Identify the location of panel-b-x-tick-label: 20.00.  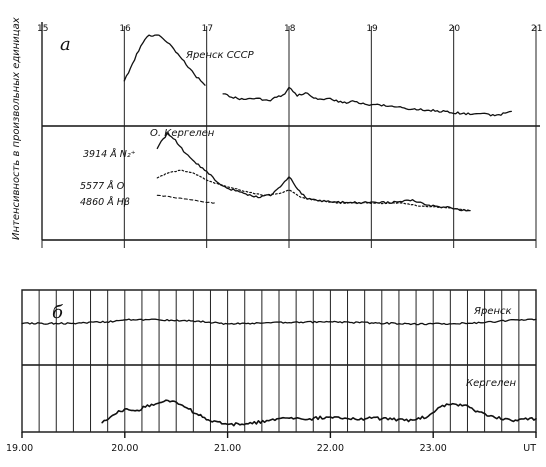
(124, 448).